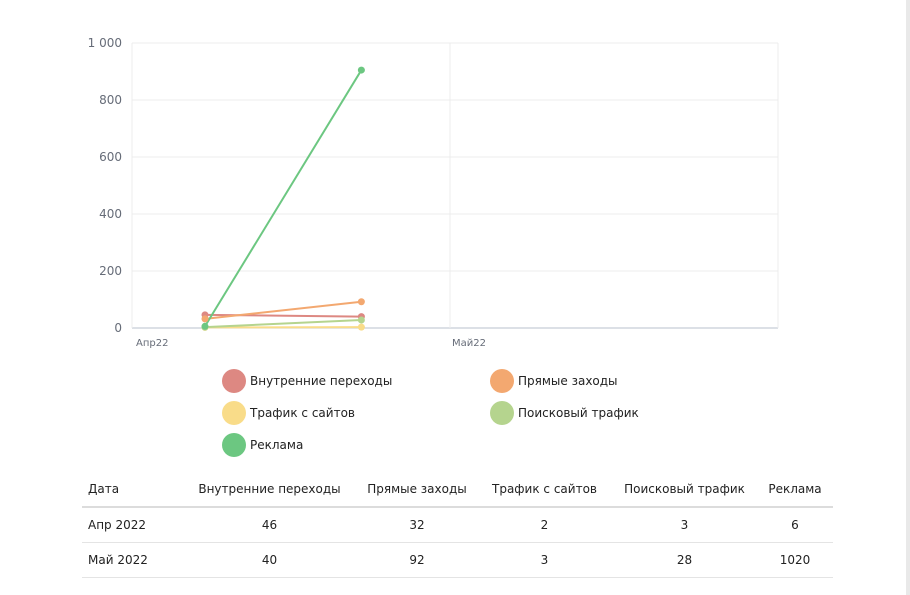 The width and height of the screenshot is (910, 595). Describe the element at coordinates (795, 525) in the screenshot. I see `cell-ads: 6` at that location.